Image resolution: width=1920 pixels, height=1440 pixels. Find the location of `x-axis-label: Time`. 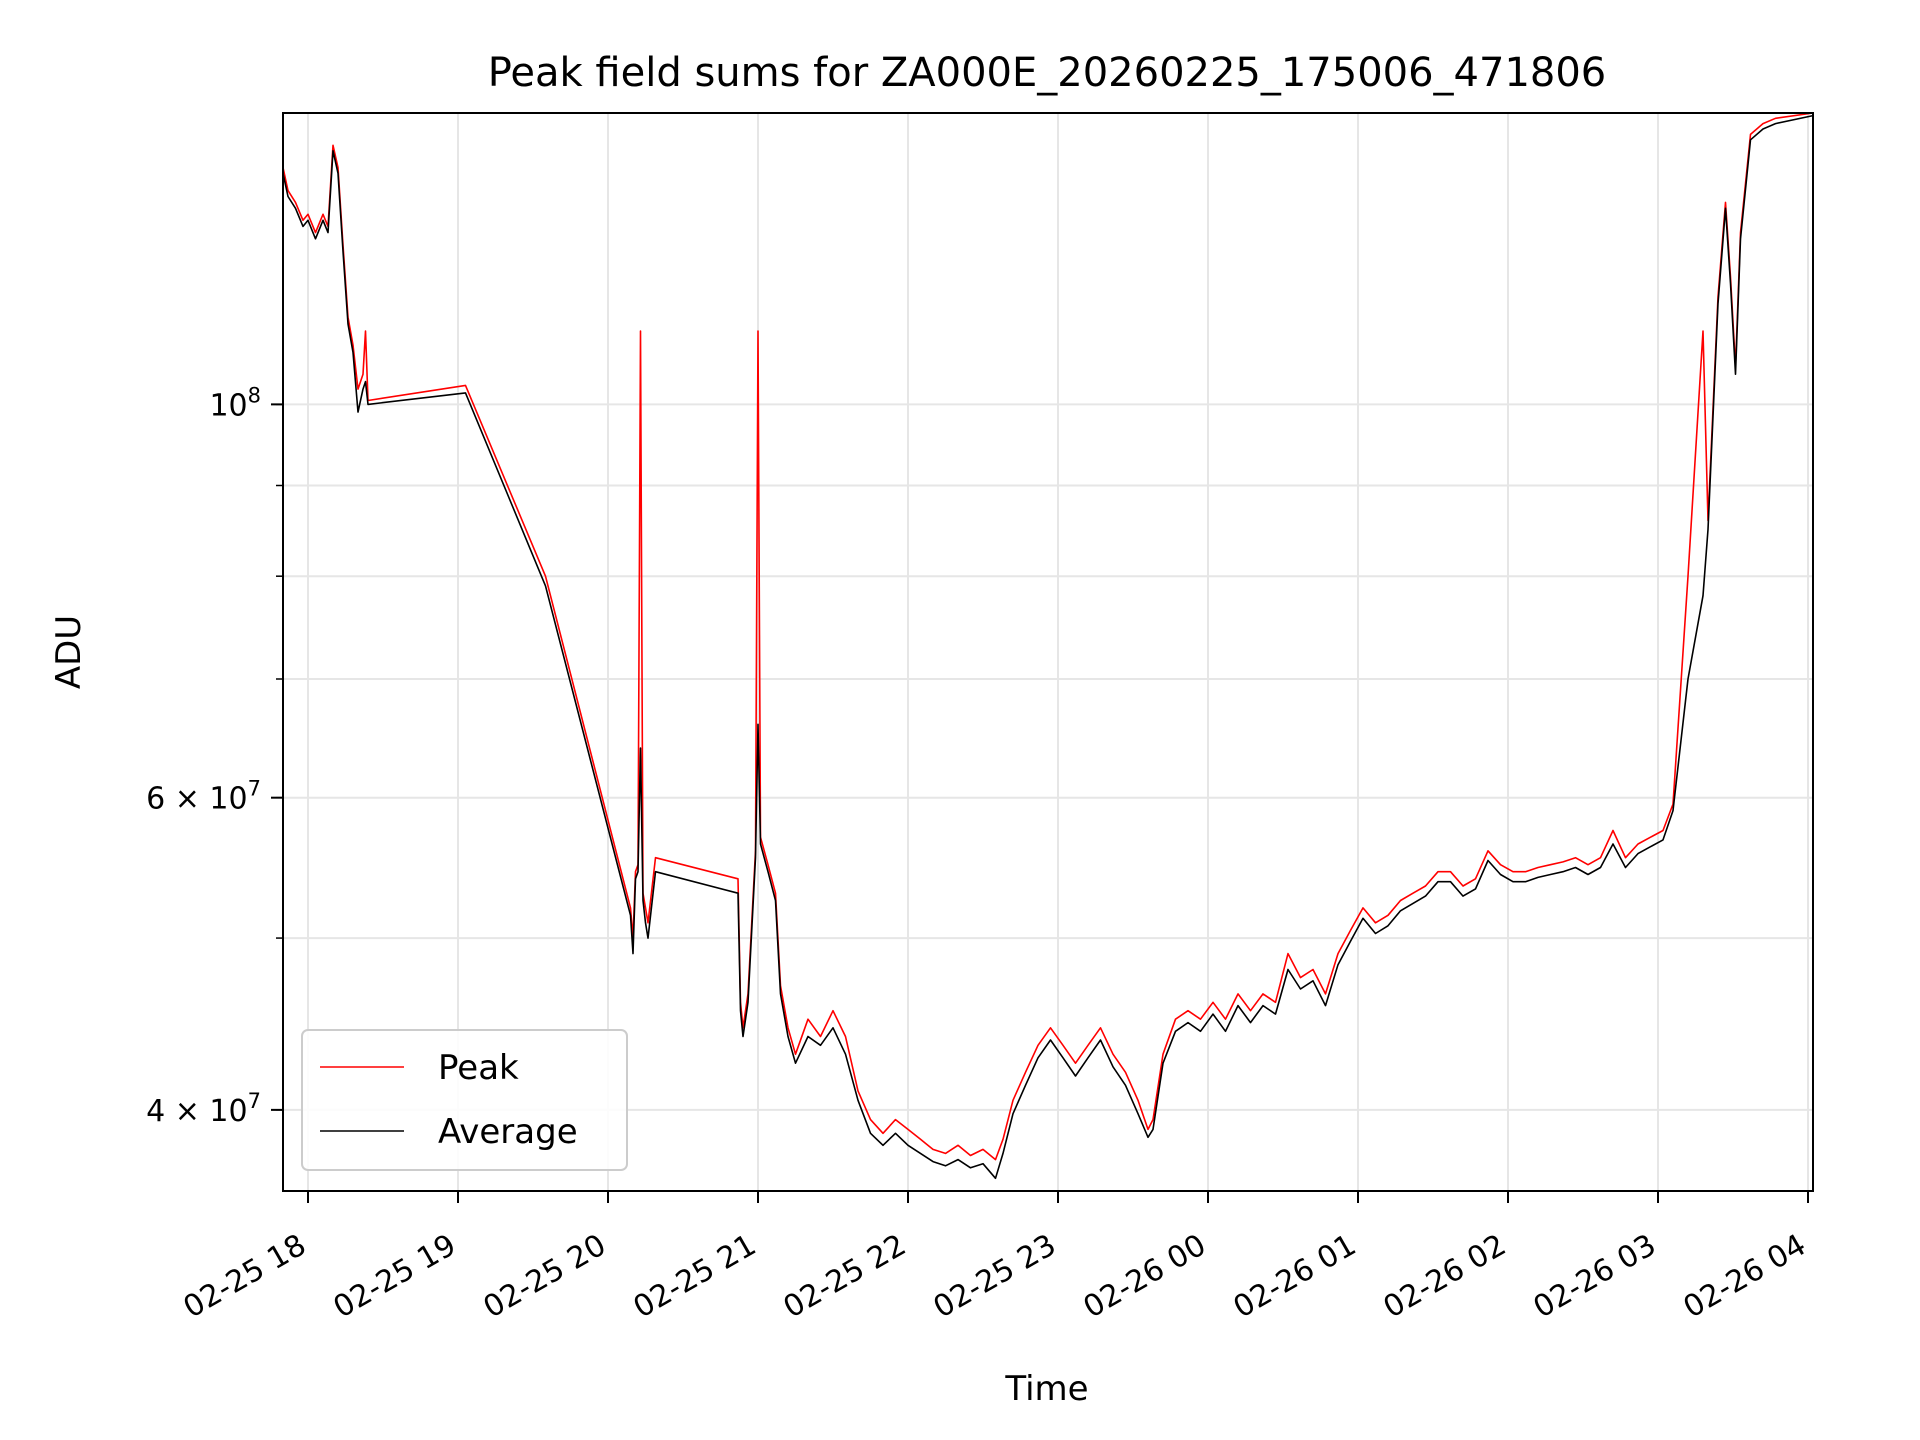

x-axis-label: Time is located at coordinates (1046, 1389).